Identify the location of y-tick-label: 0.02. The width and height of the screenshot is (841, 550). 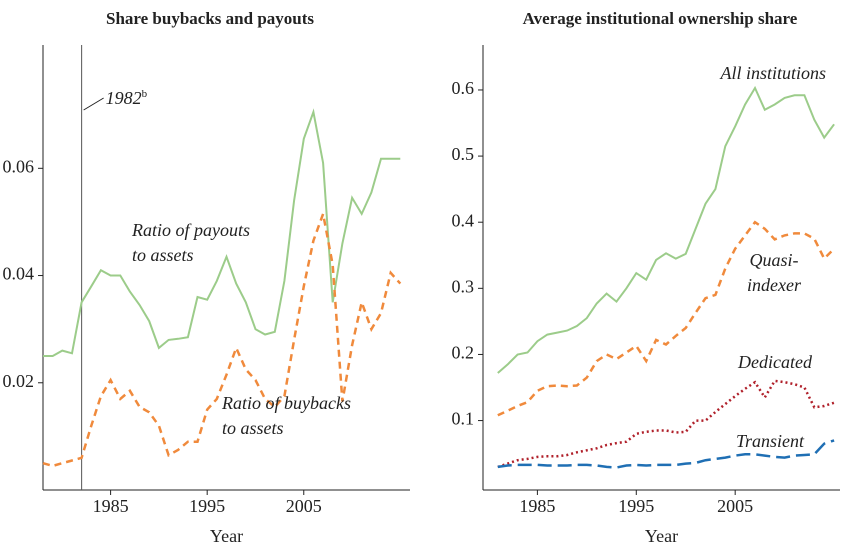
(19, 381).